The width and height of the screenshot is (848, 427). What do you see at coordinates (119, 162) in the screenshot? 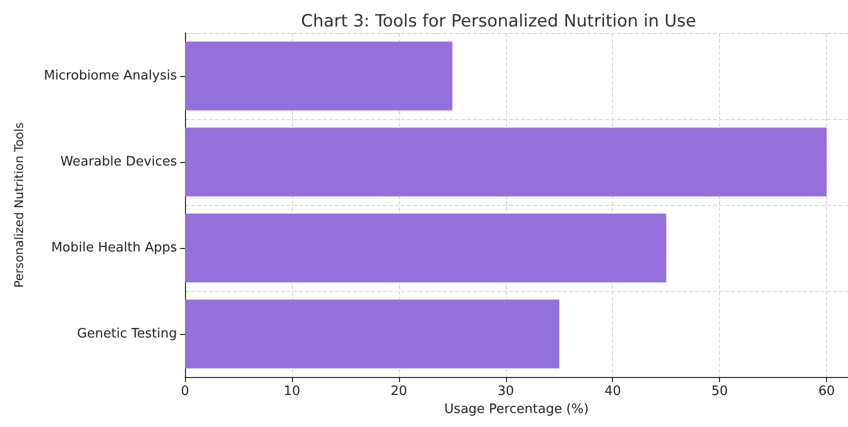
I see `y-tick-label: Wearable Devices` at bounding box center [119, 162].